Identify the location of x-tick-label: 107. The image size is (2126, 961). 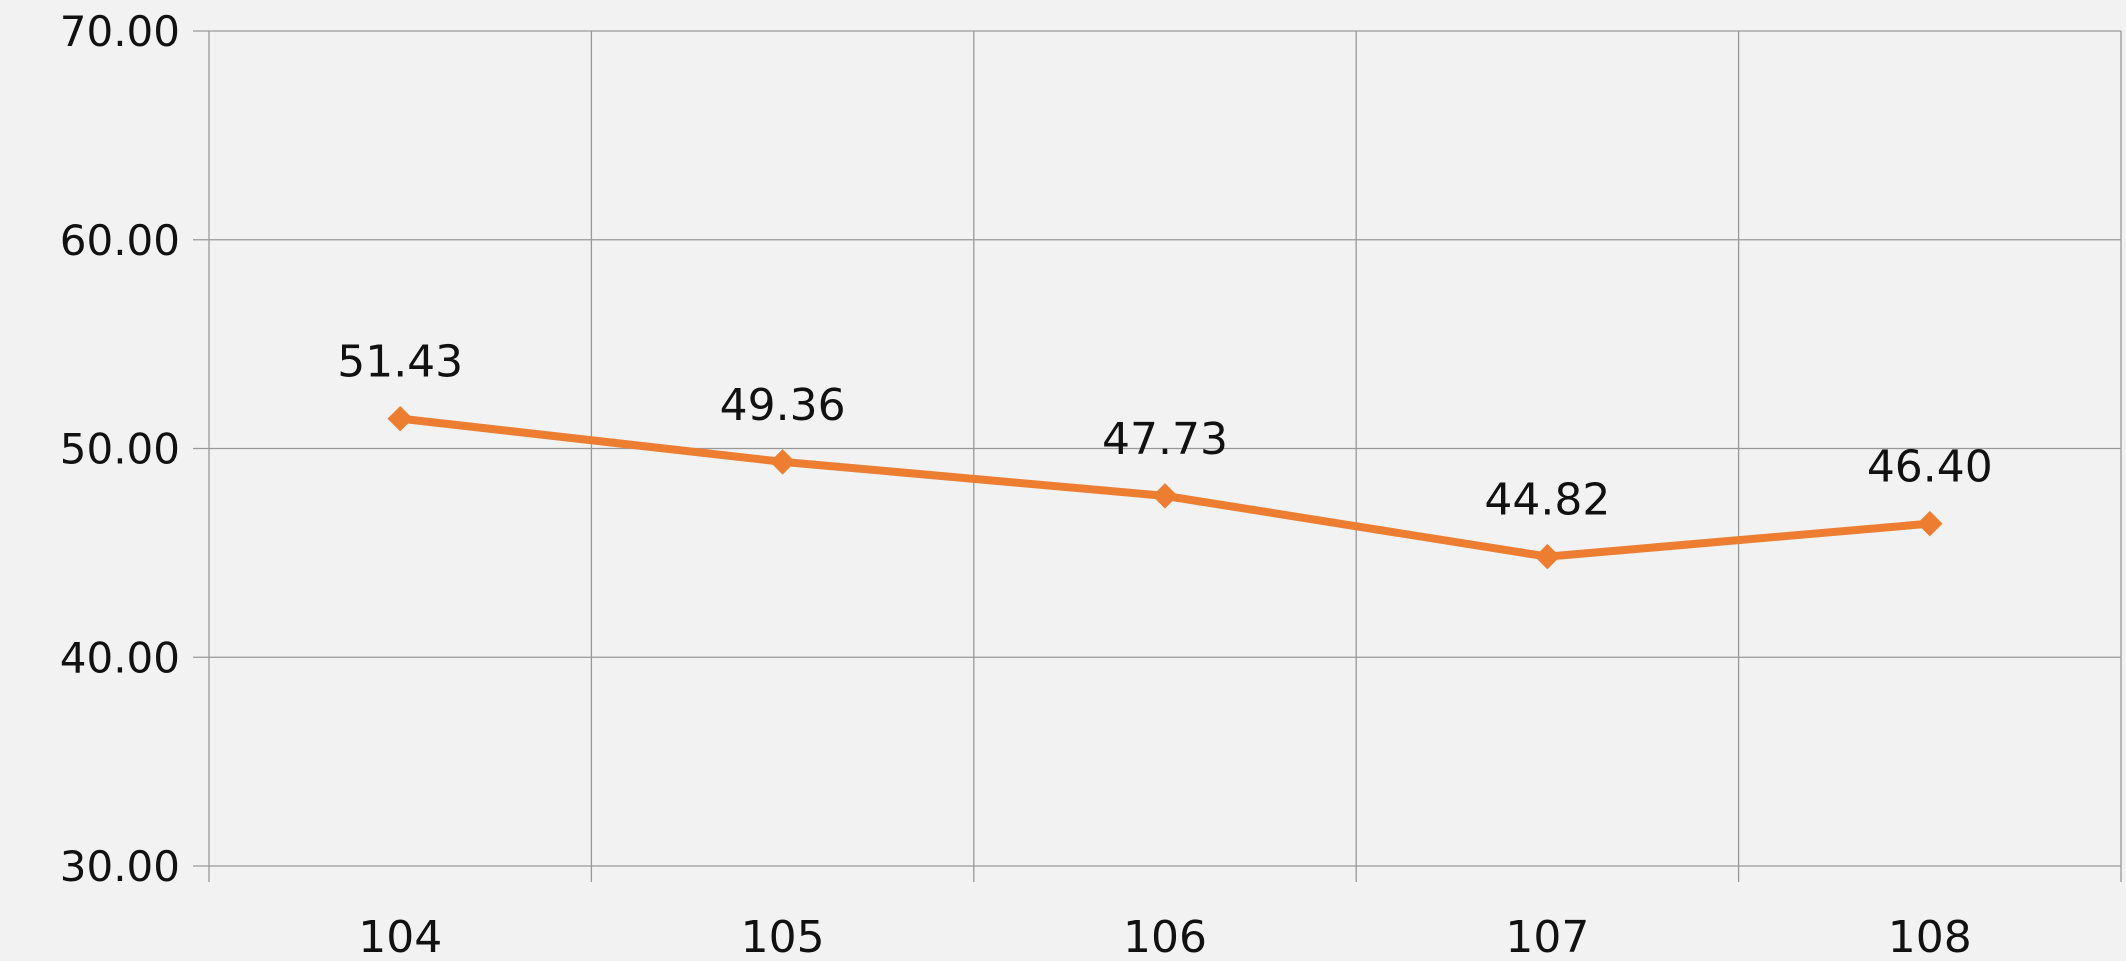
(1547, 936).